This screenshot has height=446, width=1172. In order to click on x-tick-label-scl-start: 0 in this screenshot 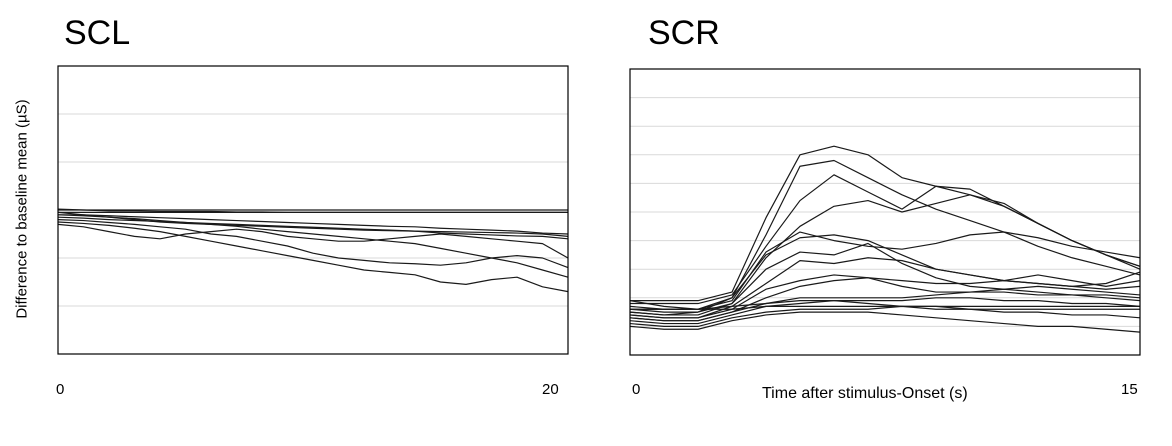, I will do `click(60, 389)`.